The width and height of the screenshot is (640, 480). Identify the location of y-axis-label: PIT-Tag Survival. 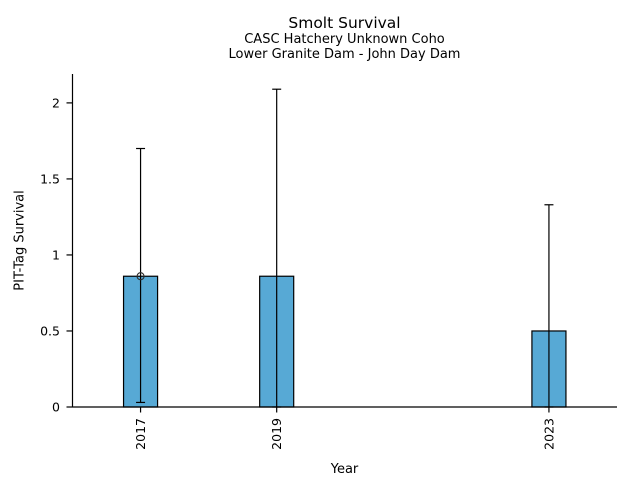
(20, 240).